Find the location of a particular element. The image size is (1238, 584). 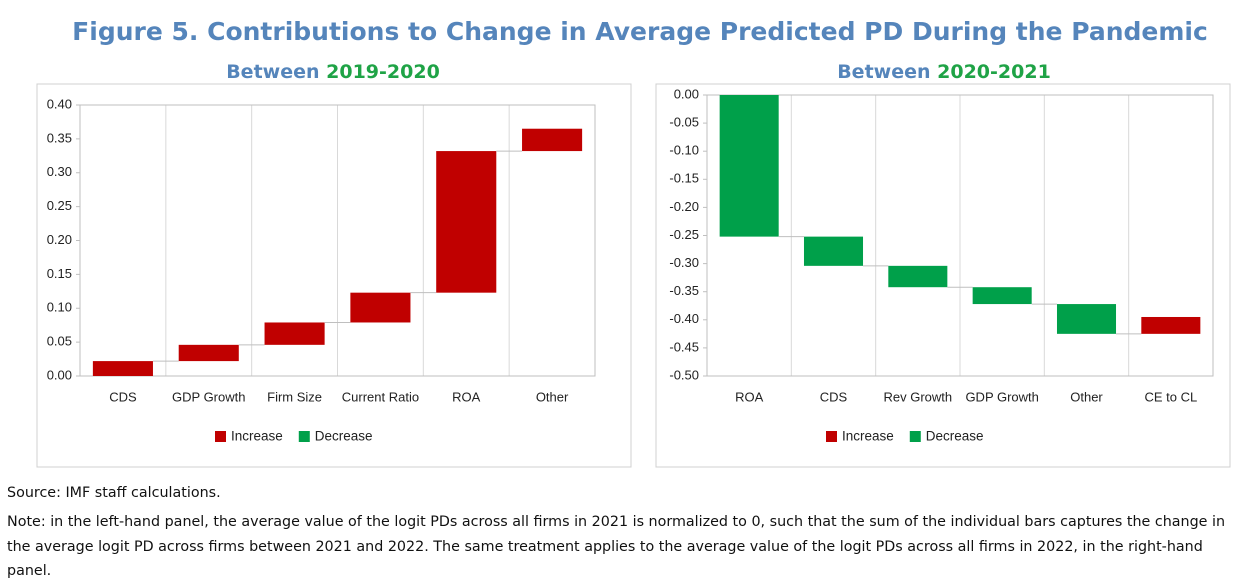

subtitle-years: 2020-2021 is located at coordinates (994, 72).